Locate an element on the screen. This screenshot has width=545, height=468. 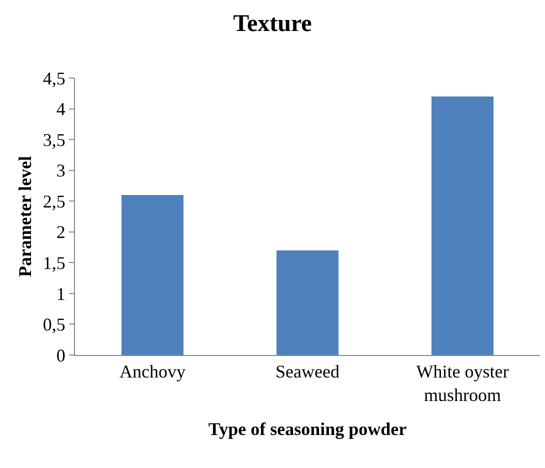
y-tick-label: 2,5 is located at coordinates (54, 201).